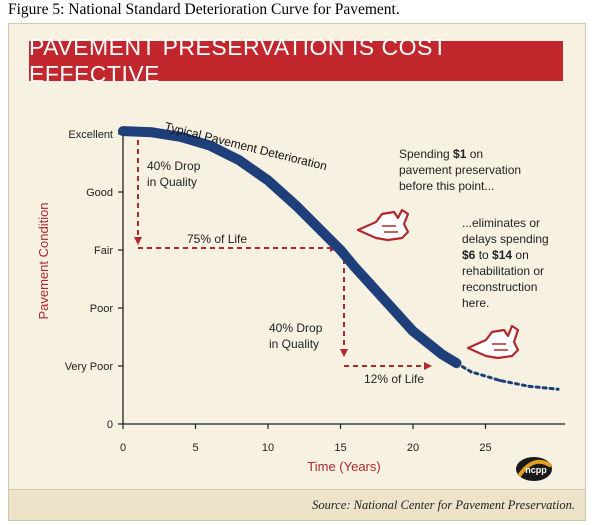 This screenshot has width=594, height=525. Describe the element at coordinates (268, 448) in the screenshot. I see `x-tick-label: 10` at that location.